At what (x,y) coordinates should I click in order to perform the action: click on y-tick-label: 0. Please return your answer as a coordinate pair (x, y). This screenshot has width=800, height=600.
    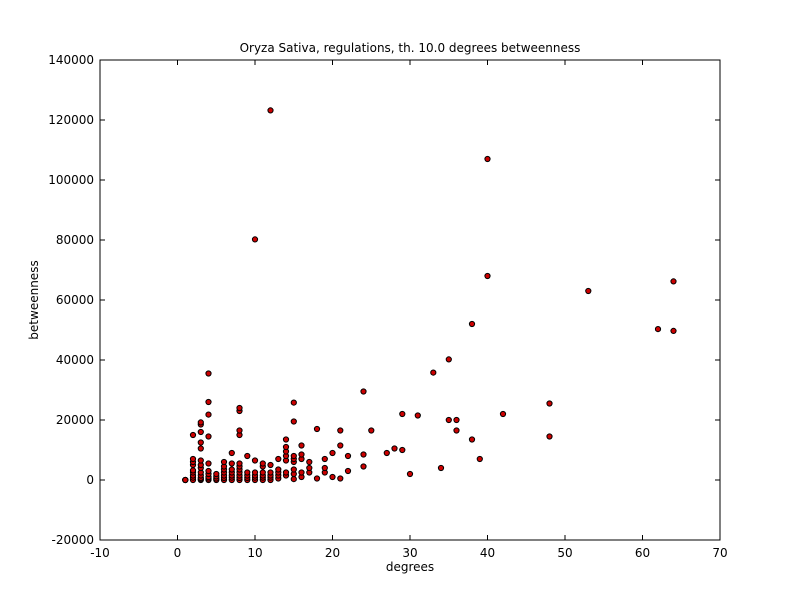
    Looking at the image, I should click on (90, 480).